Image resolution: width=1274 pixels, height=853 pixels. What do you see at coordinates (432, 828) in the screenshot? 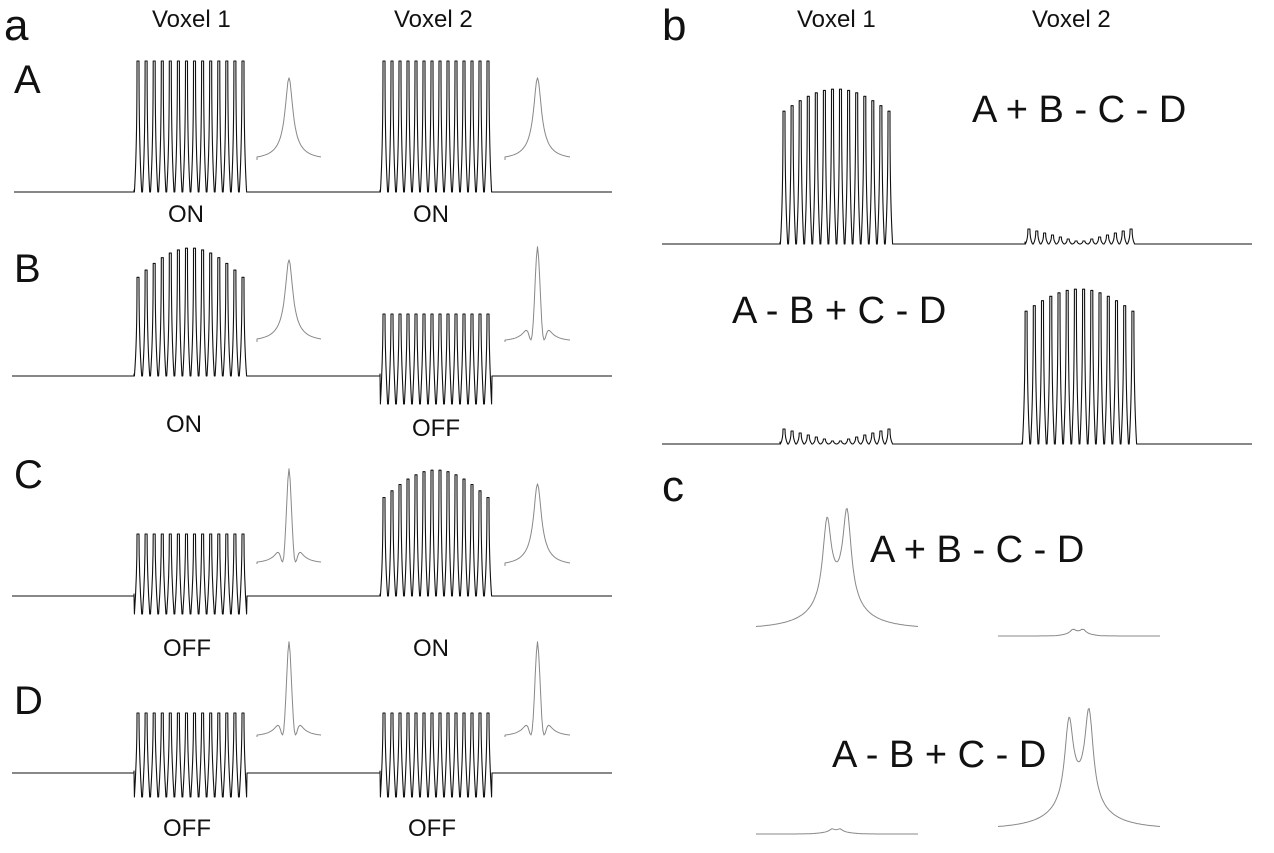
I see `state-d-voxel2: OFF` at bounding box center [432, 828].